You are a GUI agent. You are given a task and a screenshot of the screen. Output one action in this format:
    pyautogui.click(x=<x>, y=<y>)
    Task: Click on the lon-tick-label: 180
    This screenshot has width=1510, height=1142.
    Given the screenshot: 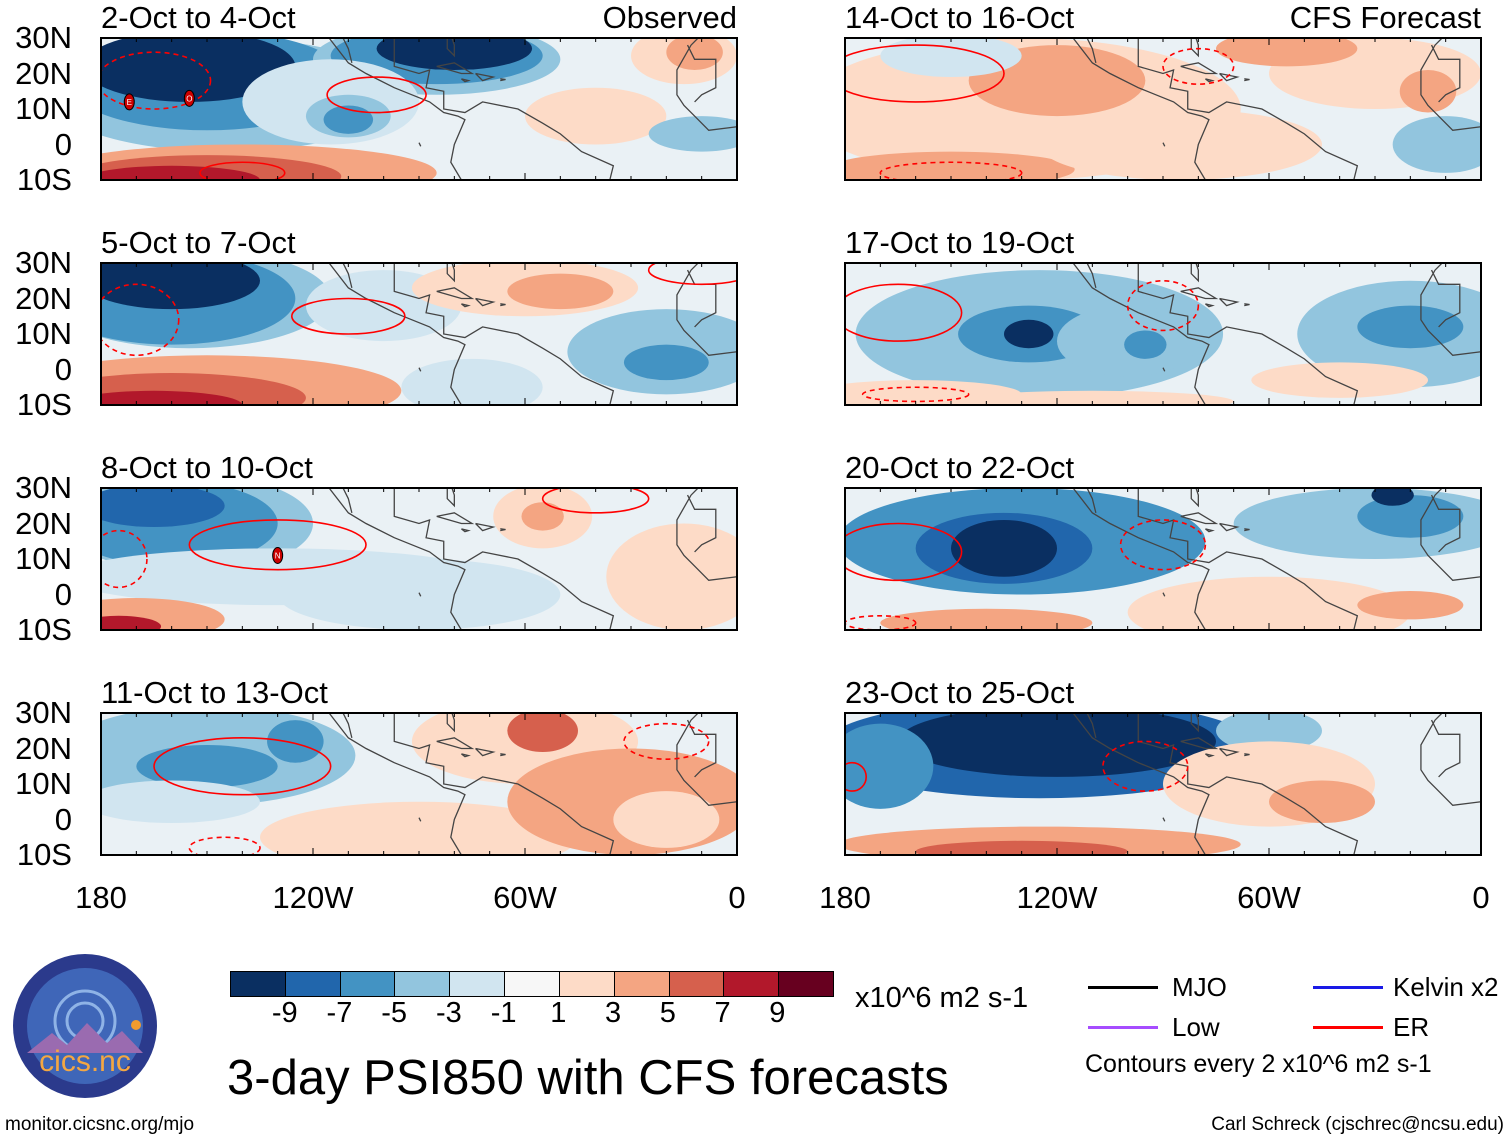 What is the action you would take?
    pyautogui.click(x=845, y=897)
    